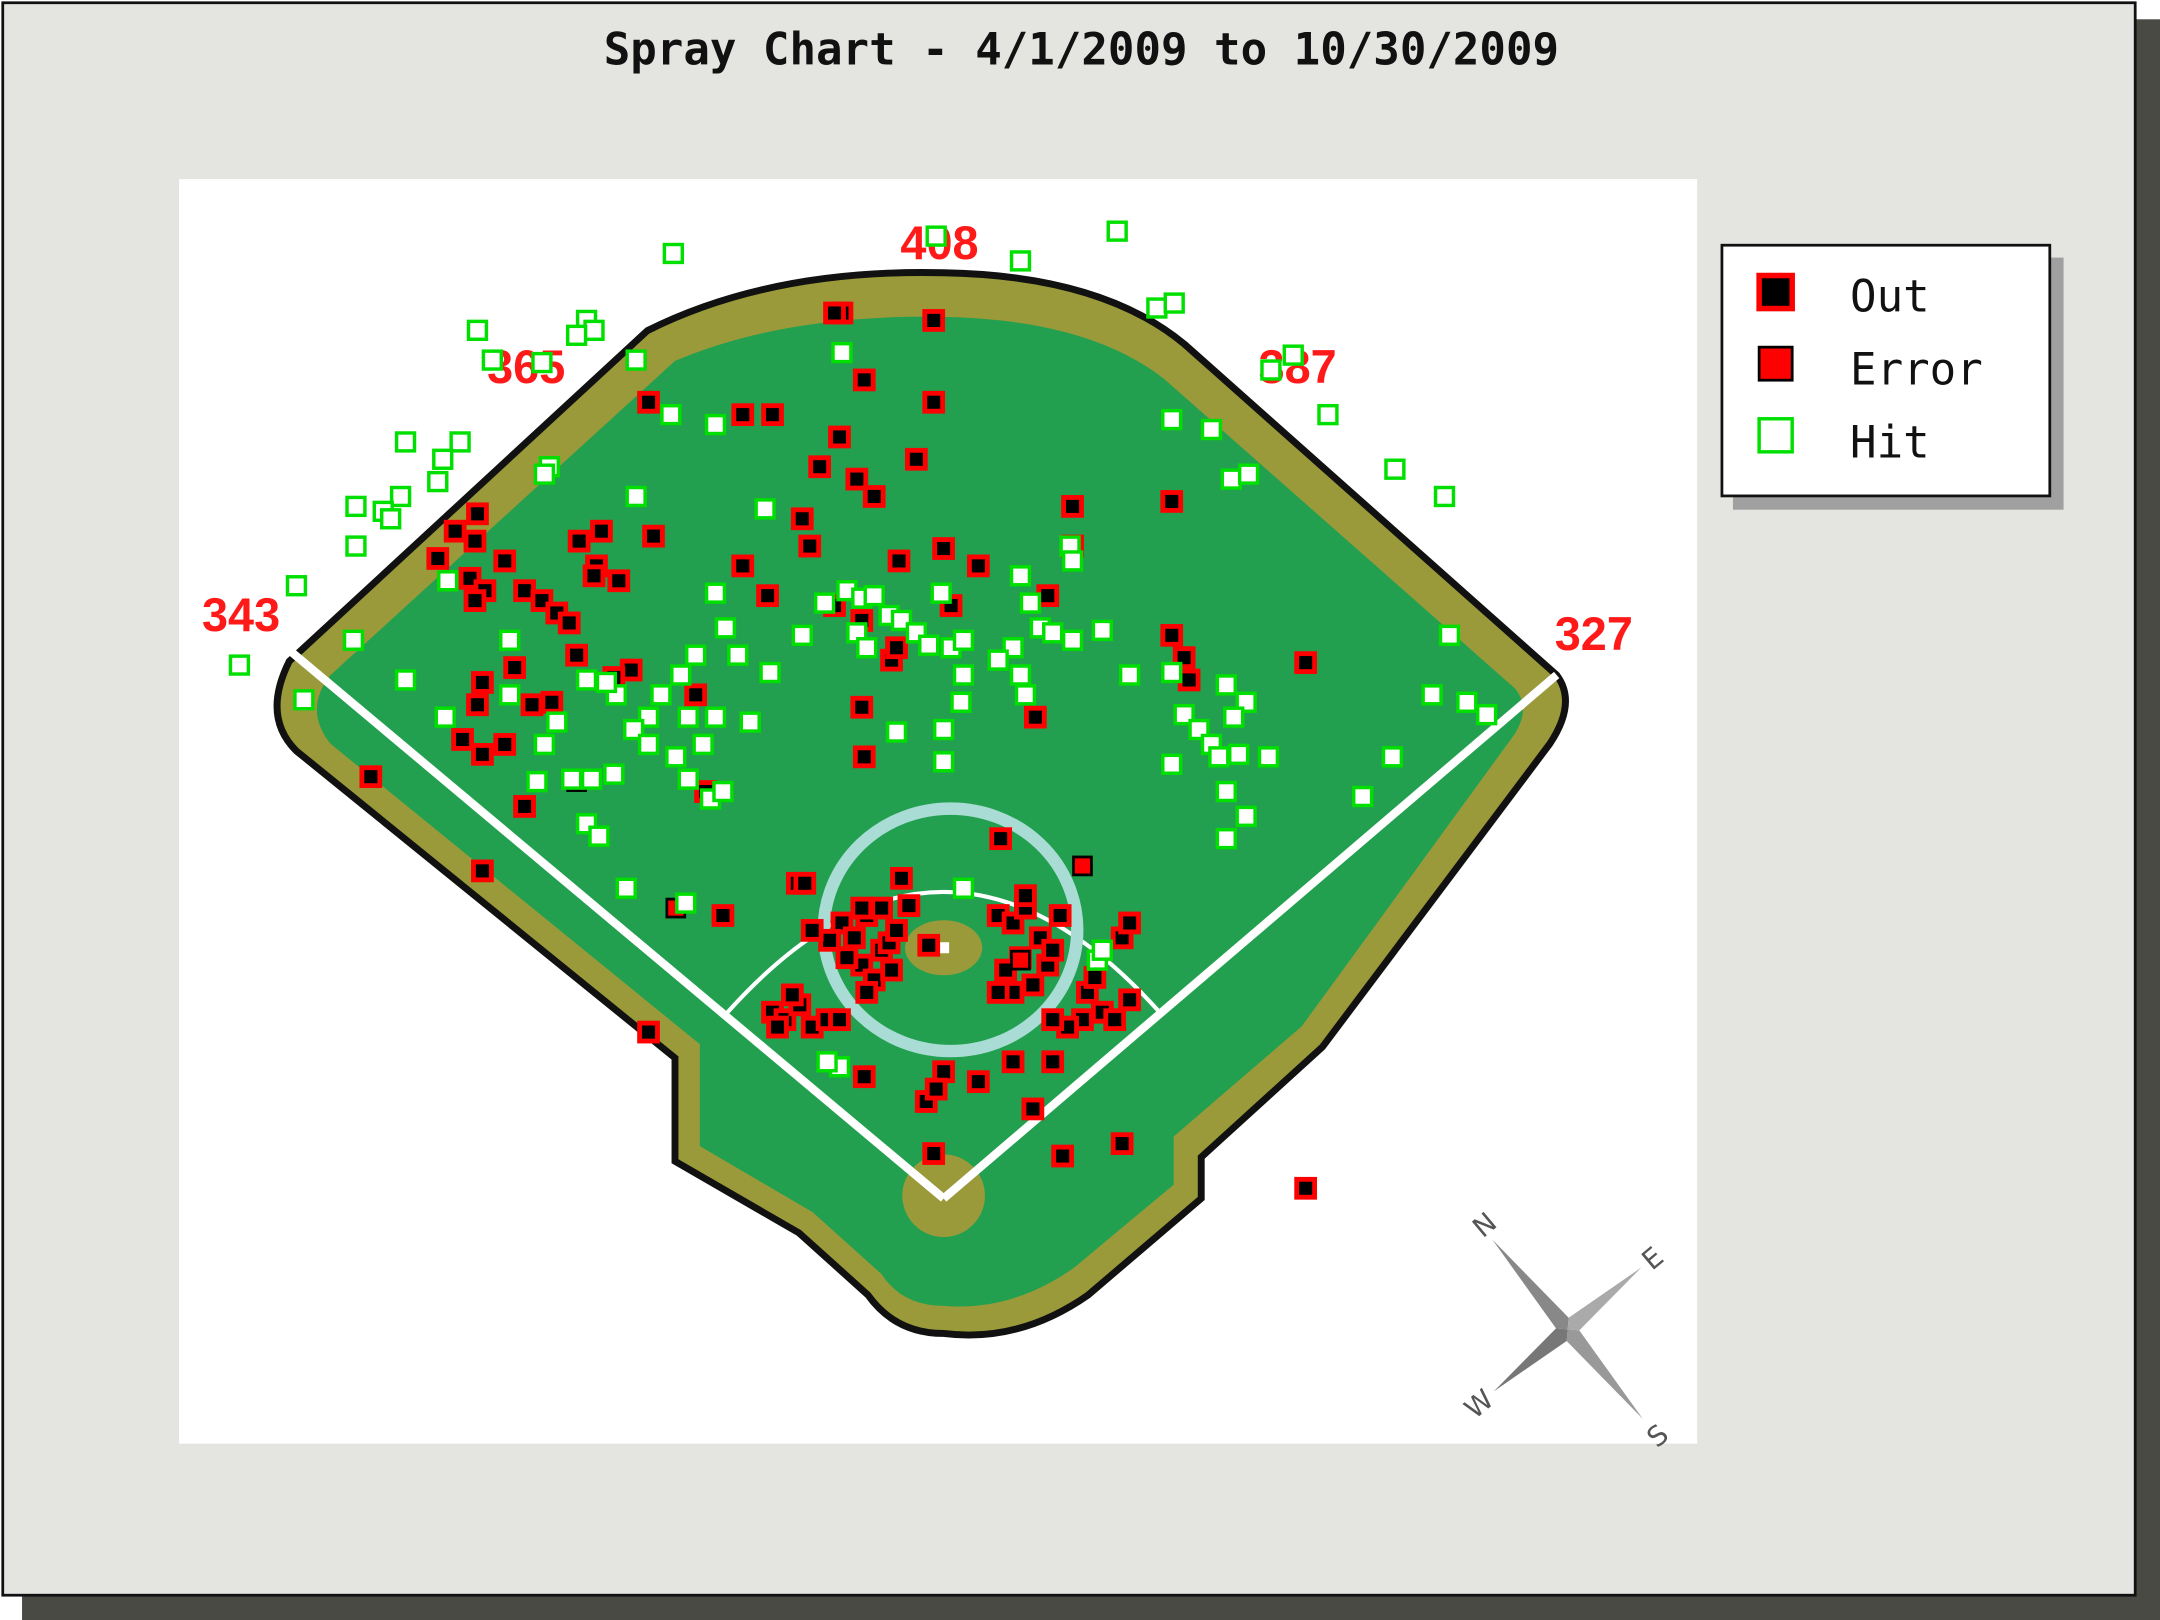 The image size is (2160, 1620). What do you see at coordinates (1567, 1330) in the screenshot?
I see `compass-rose-icon: N E S W` at bounding box center [1567, 1330].